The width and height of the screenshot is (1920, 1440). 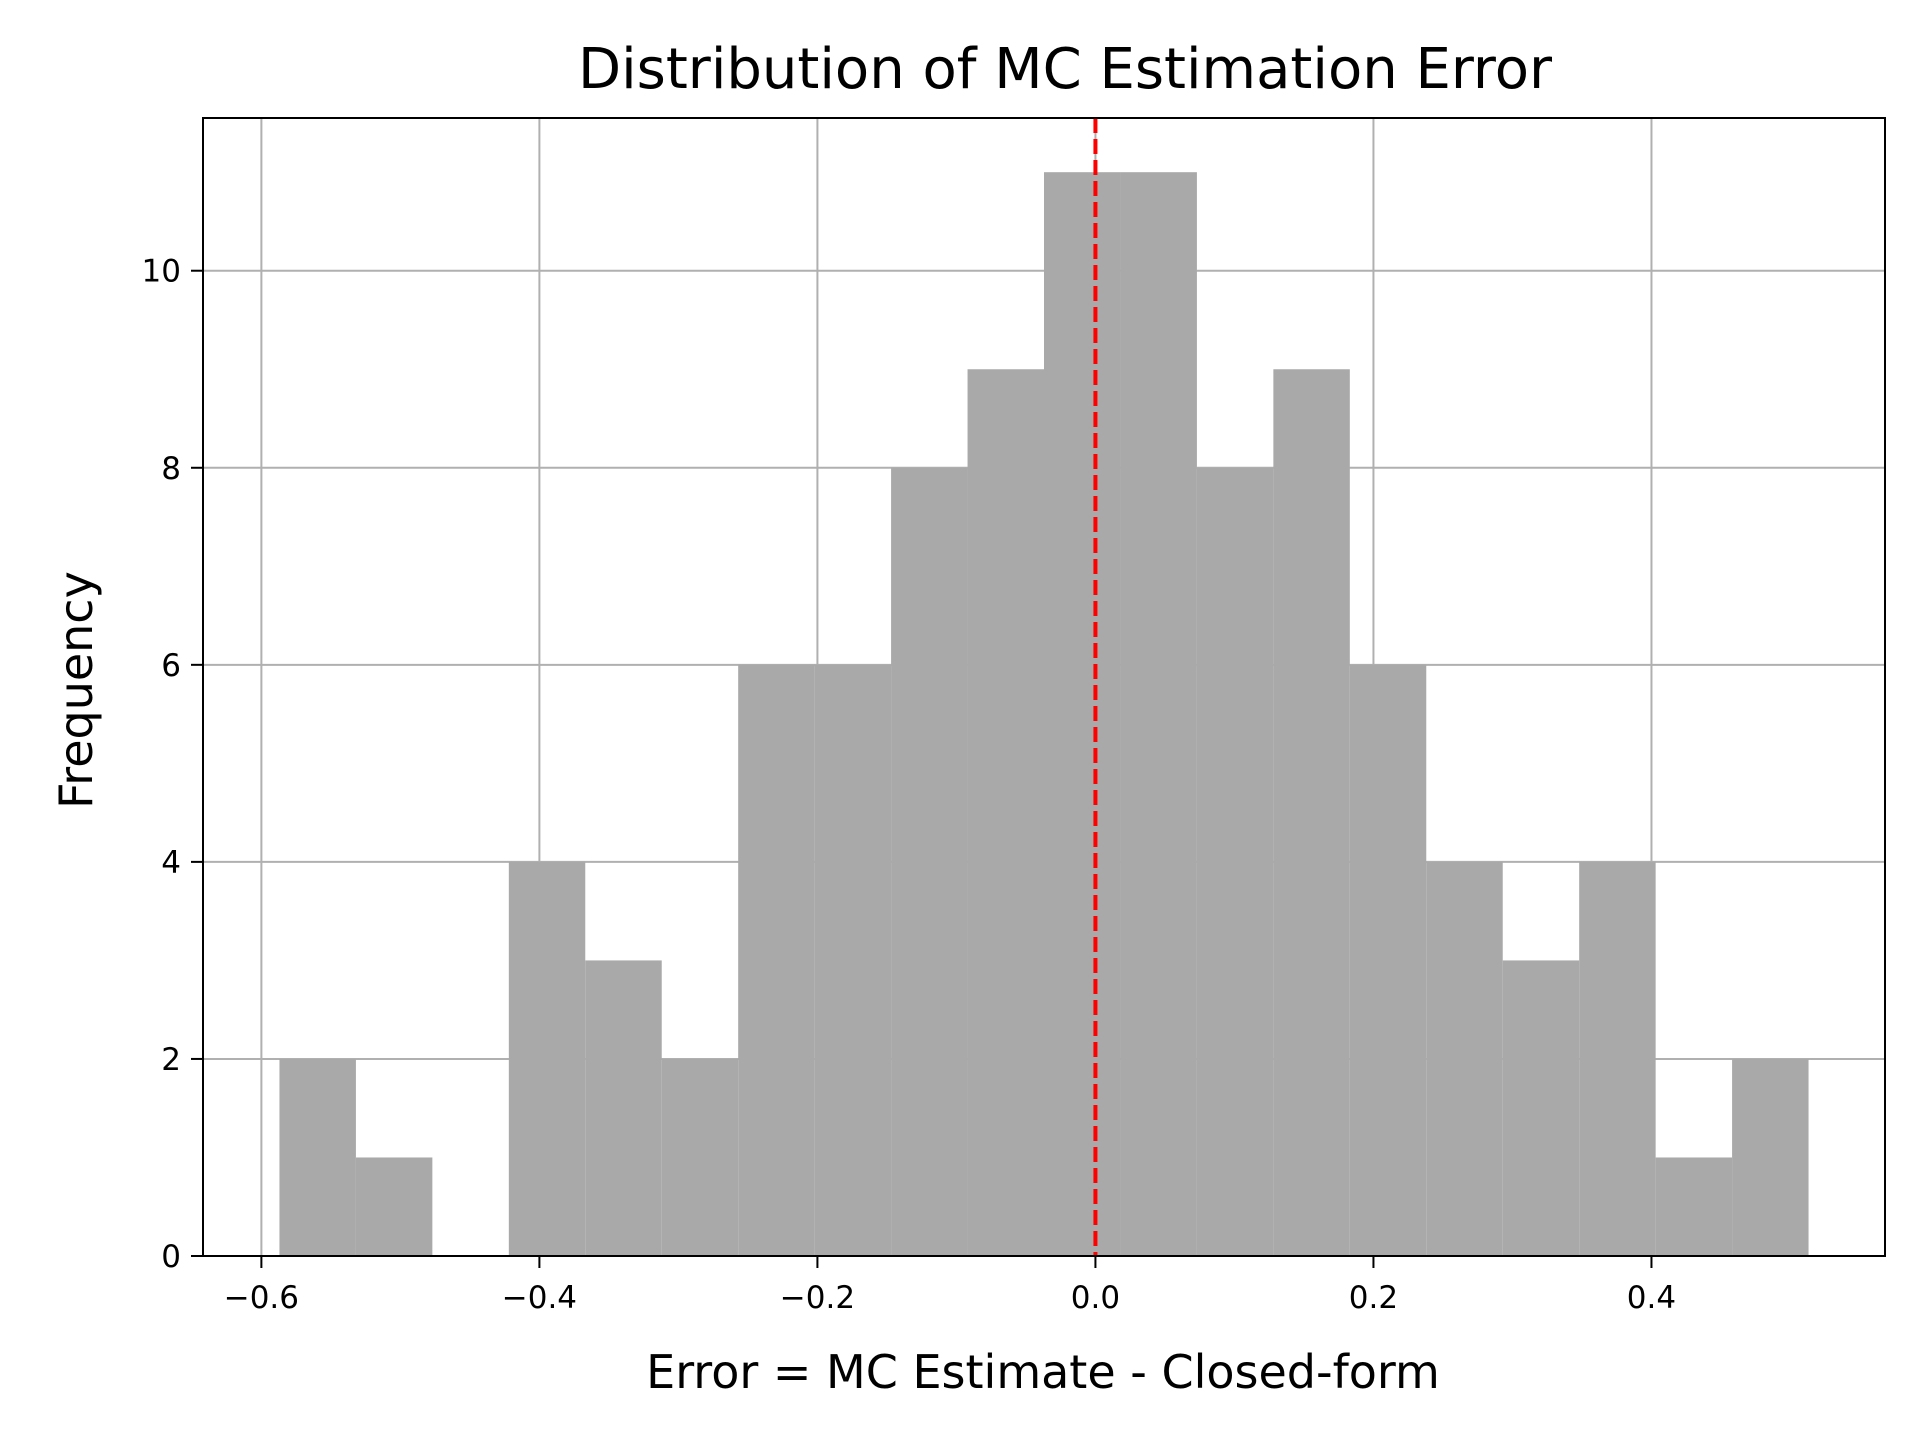 What do you see at coordinates (171, 1060) in the screenshot?
I see `y-tick-label-1: 2` at bounding box center [171, 1060].